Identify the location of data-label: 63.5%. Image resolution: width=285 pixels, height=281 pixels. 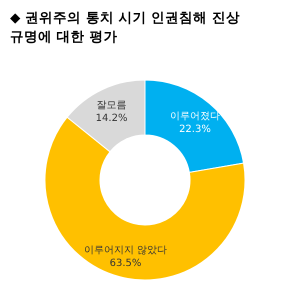
(126, 264).